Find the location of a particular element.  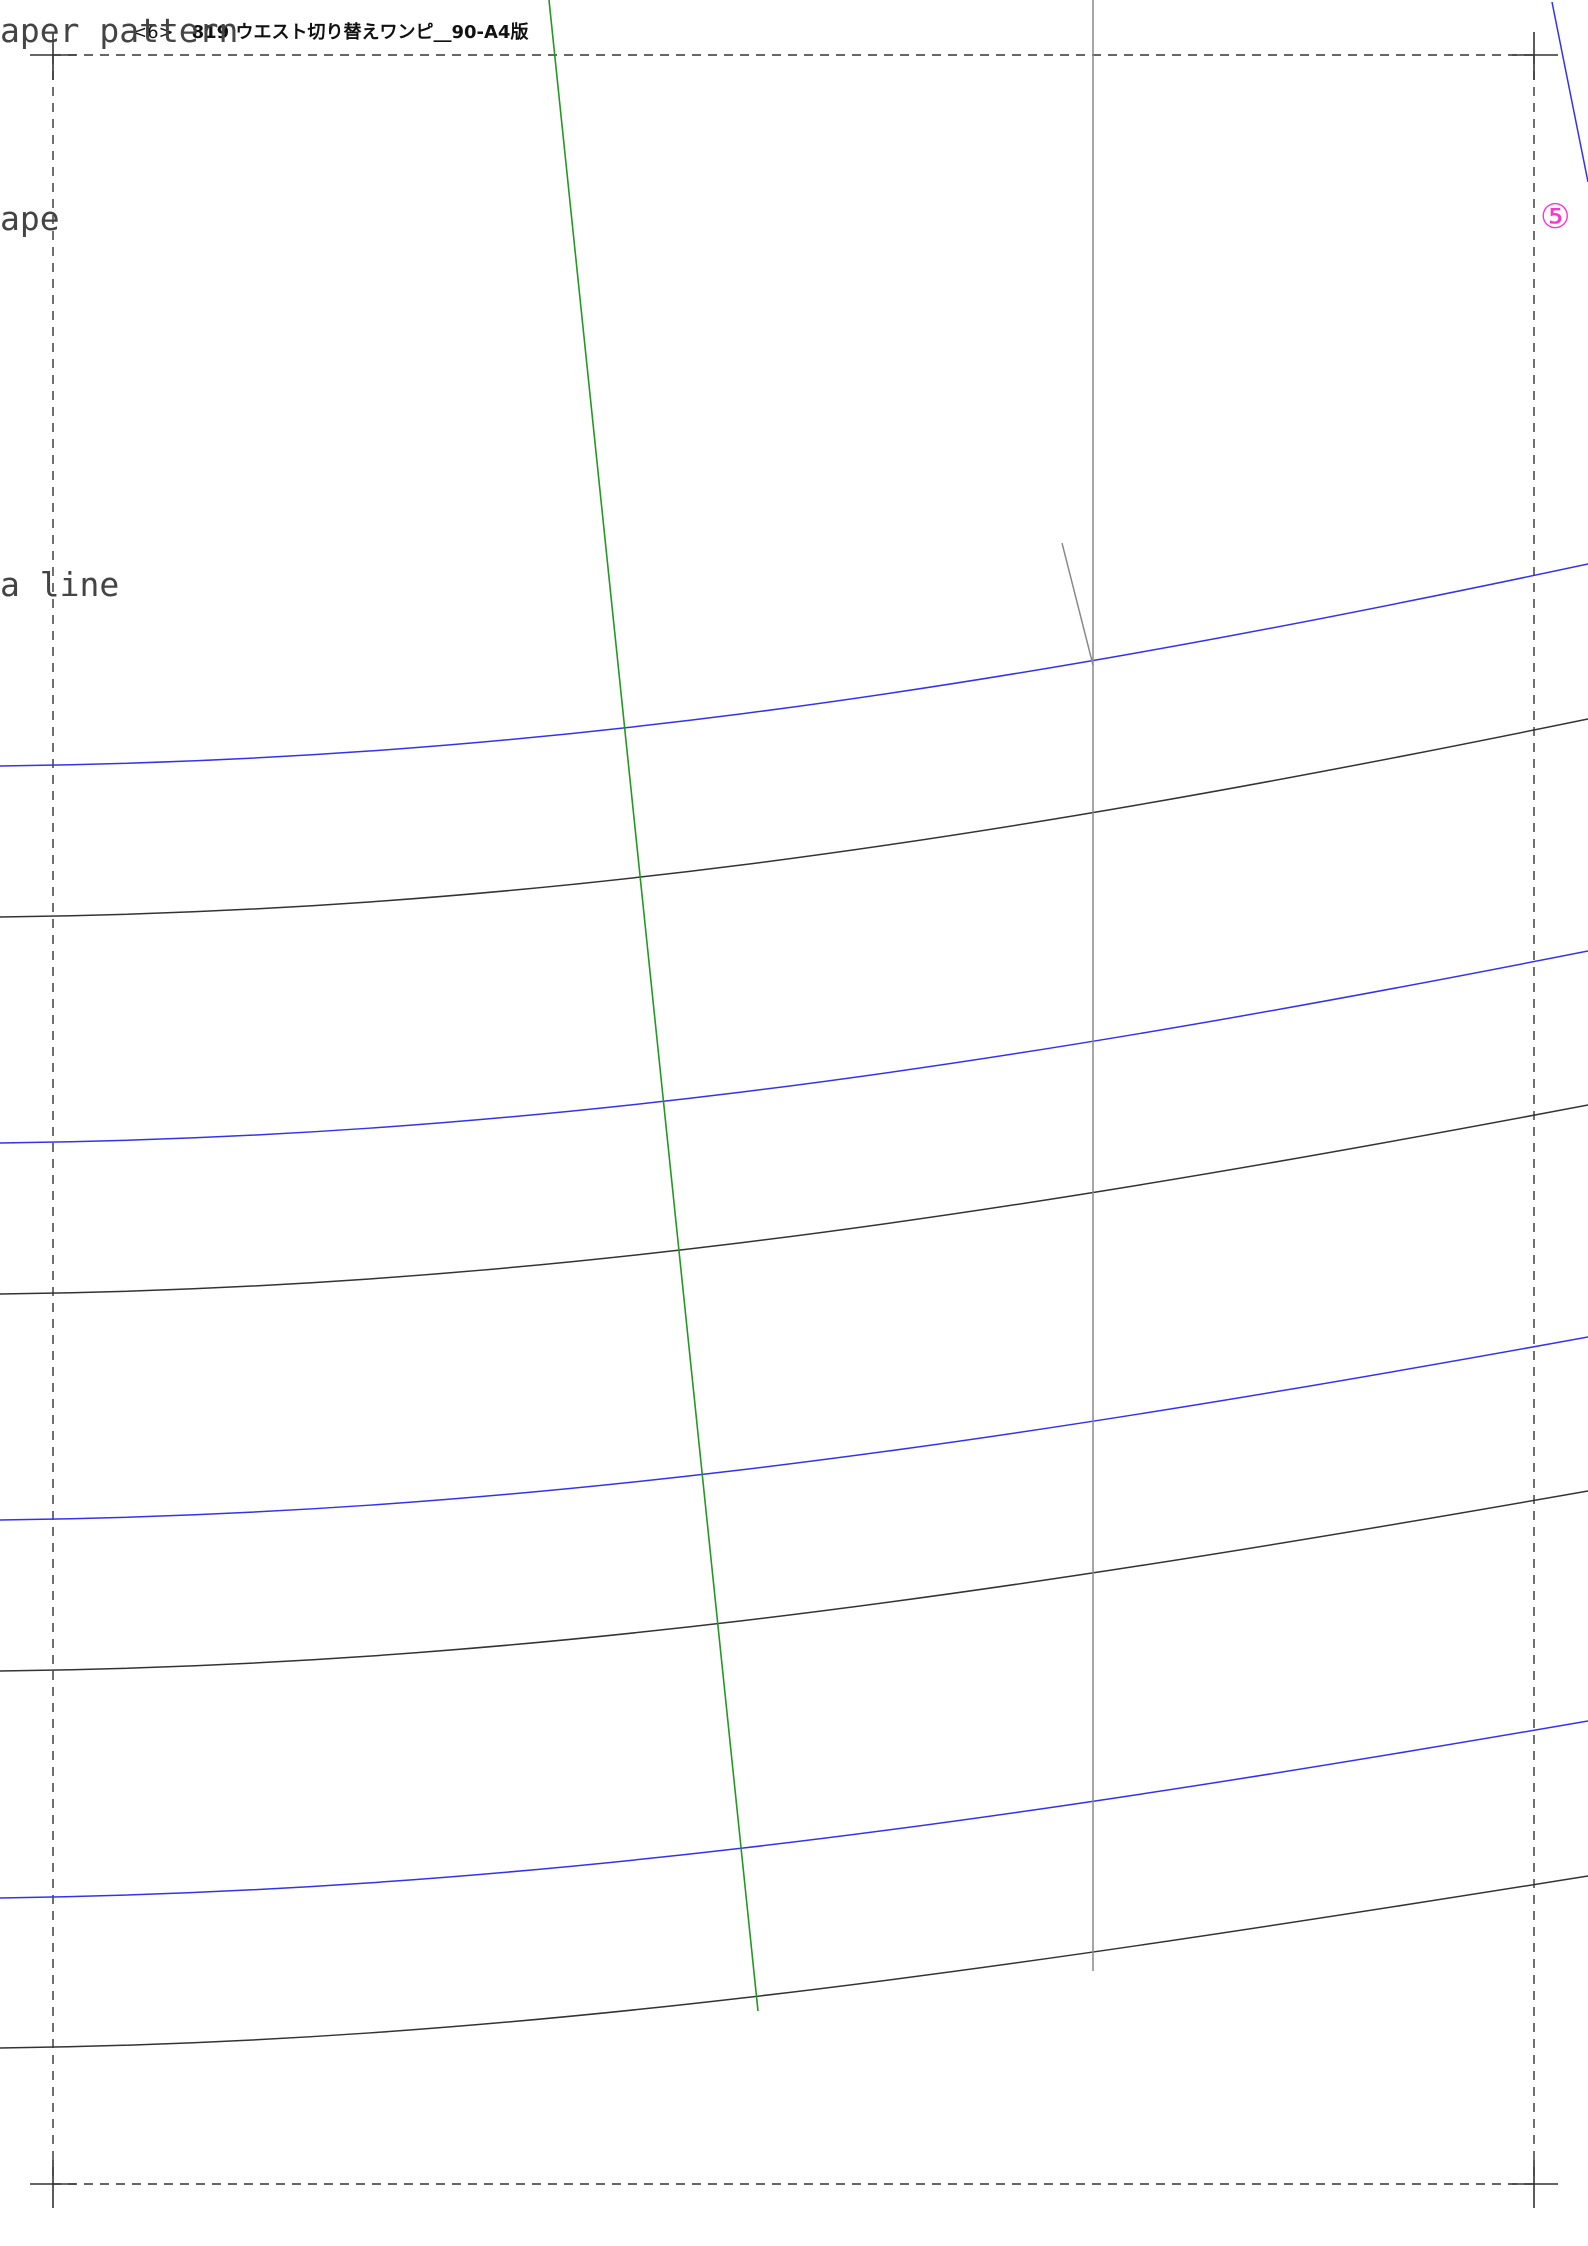

trim-mark-top-right is located at coordinates (1535, 56).